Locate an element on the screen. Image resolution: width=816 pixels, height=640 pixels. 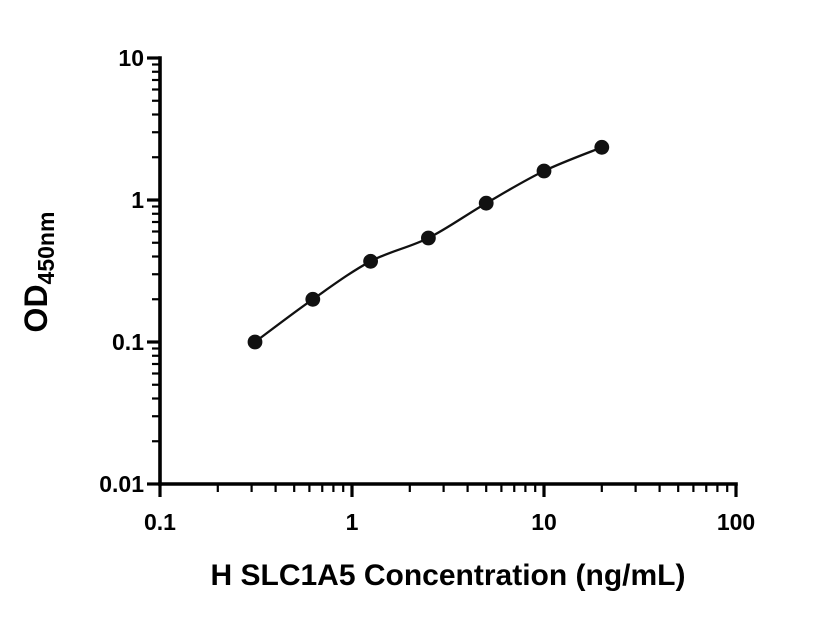
y-tick-label: 0.01 is located at coordinates (121, 484).